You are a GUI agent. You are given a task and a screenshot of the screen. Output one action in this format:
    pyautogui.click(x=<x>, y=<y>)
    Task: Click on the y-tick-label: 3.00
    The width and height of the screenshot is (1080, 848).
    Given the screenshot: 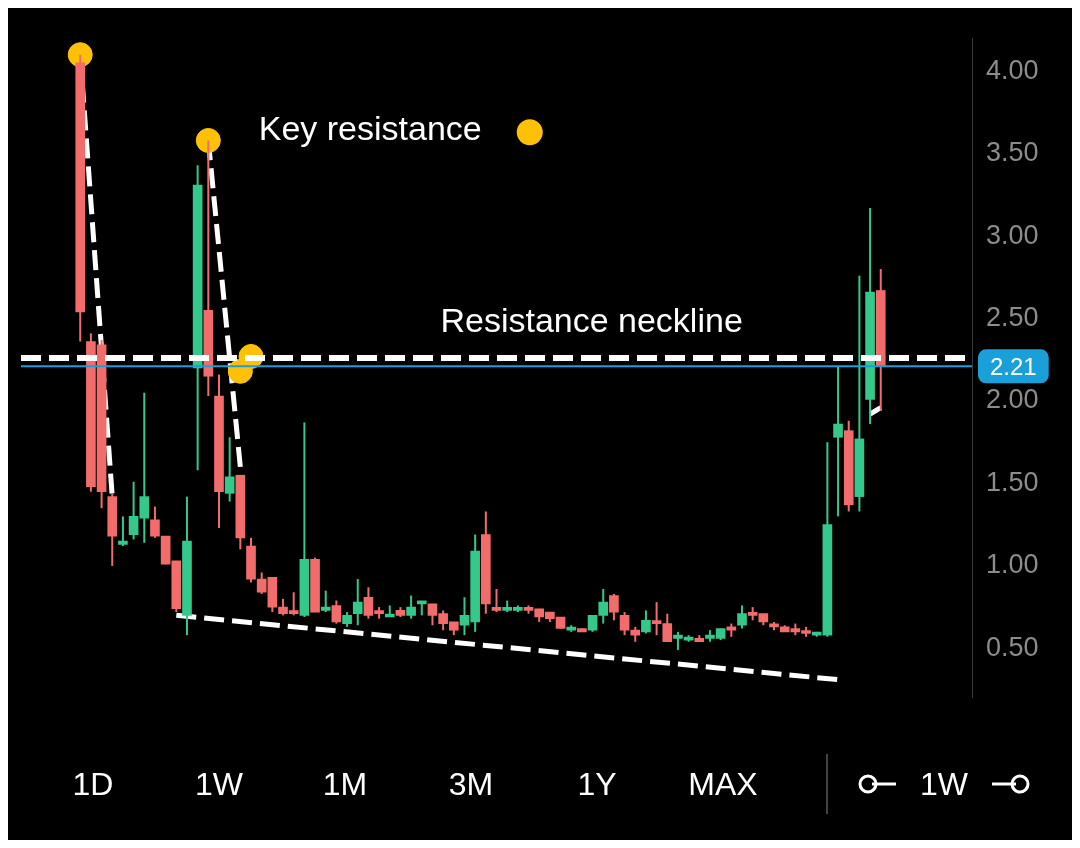 What is the action you would take?
    pyautogui.click(x=1012, y=234)
    